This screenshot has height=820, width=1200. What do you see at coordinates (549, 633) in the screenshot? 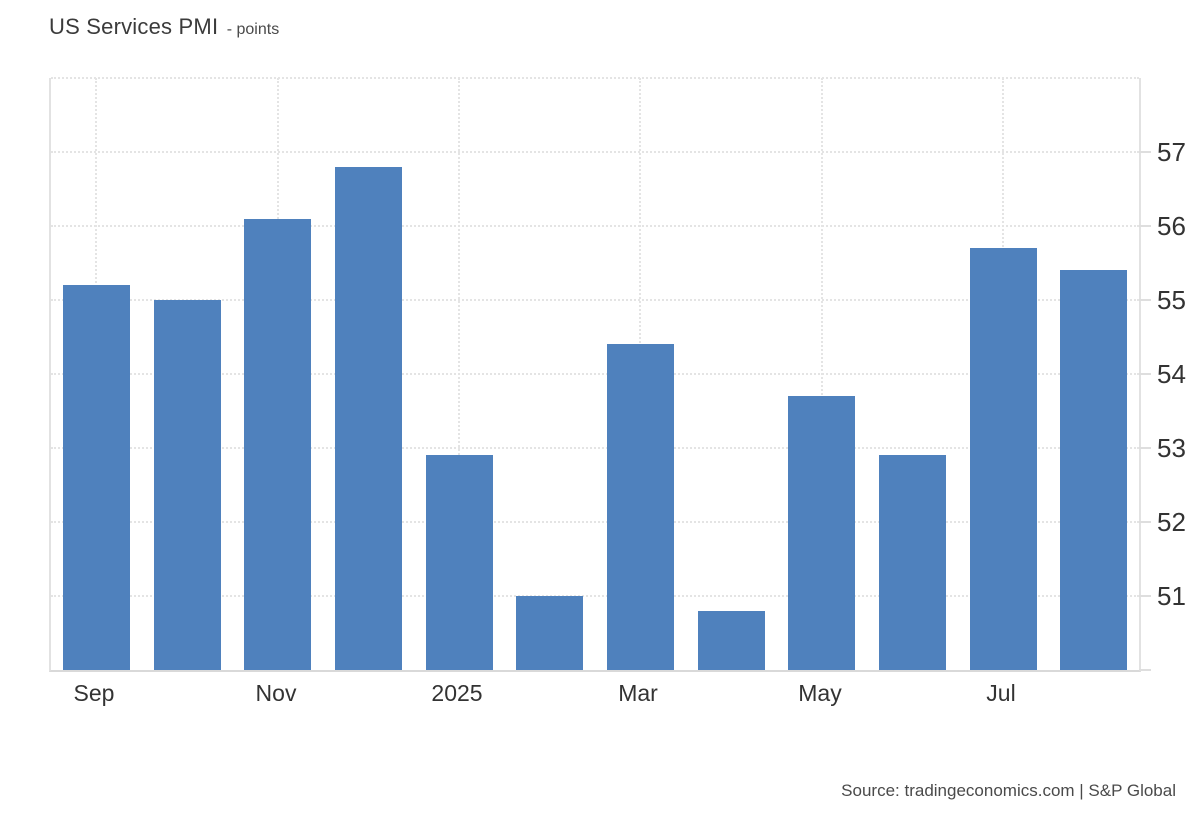
I see `bar-feb-2025` at bounding box center [549, 633].